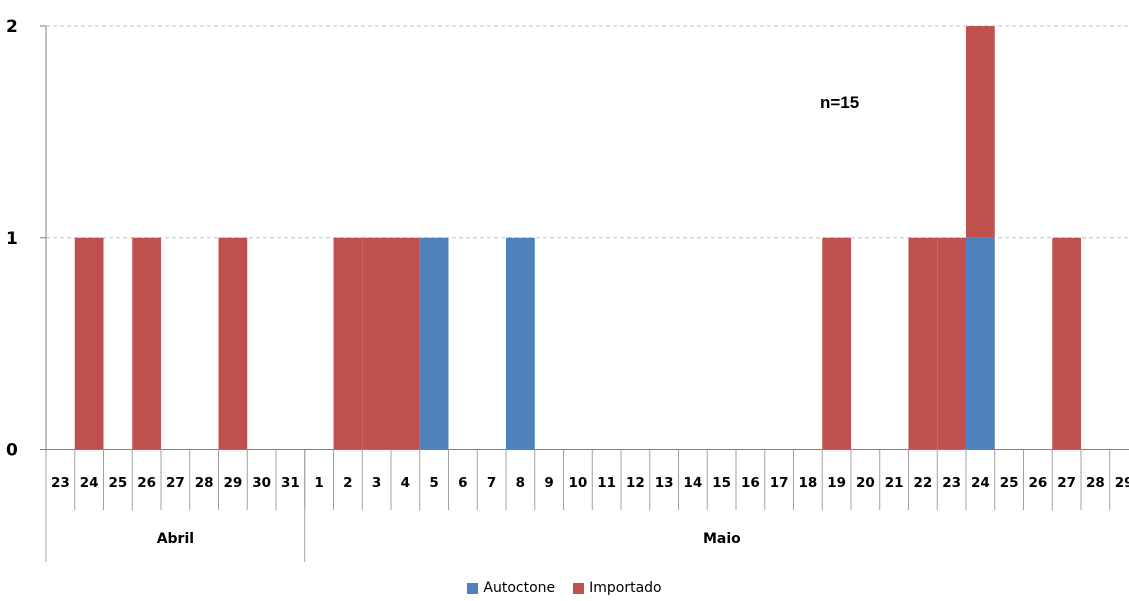 This screenshot has height=601, width=1129. Describe the element at coordinates (491, 483) in the screenshot. I see `x-tick-label: 7` at that location.